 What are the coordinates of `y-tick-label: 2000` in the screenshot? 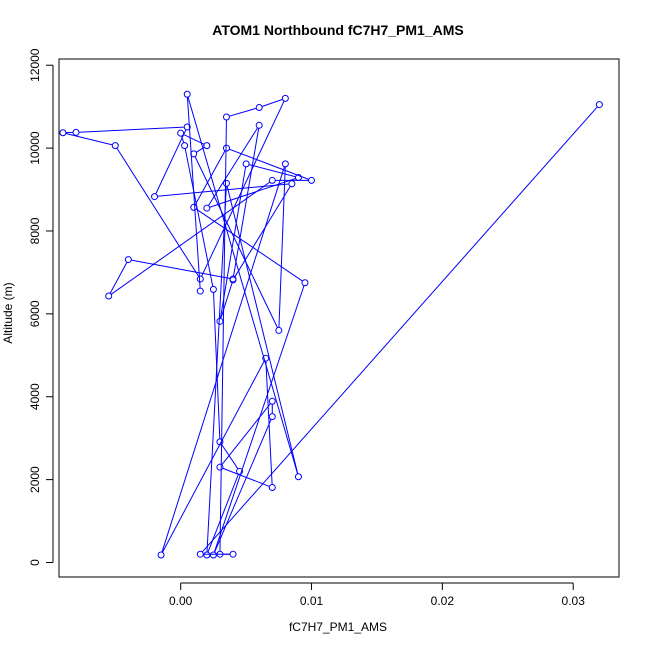 It's located at (35, 479).